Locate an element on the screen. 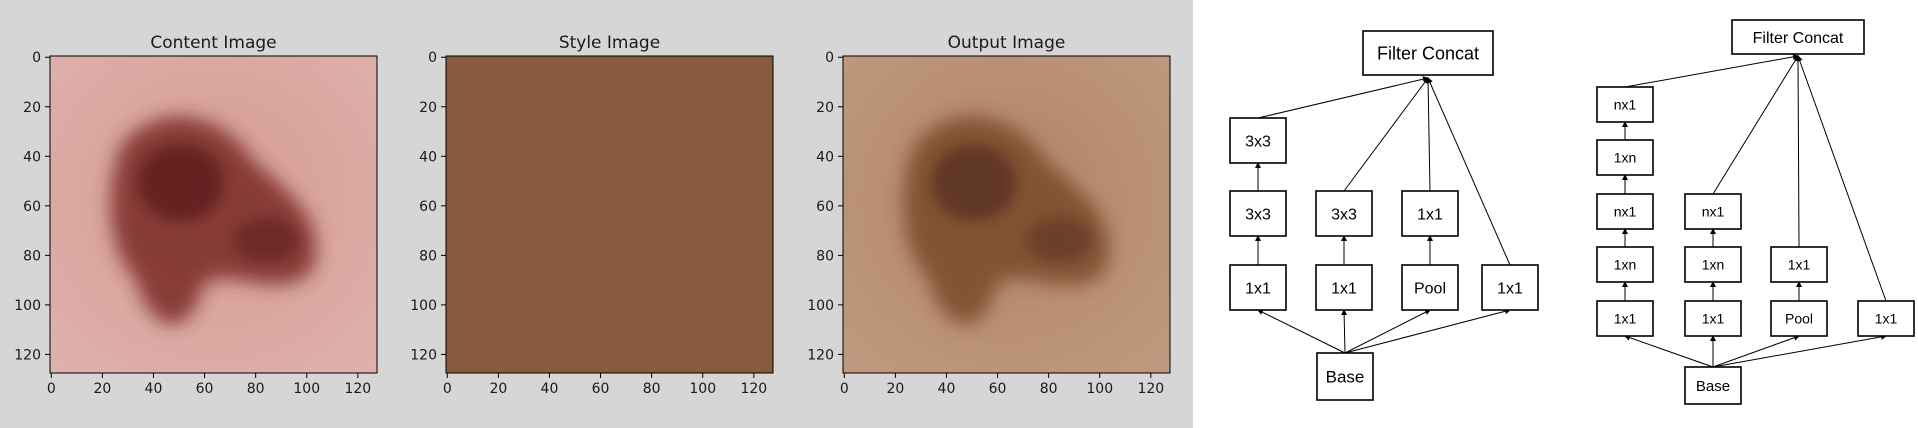 The width and height of the screenshot is (1918, 428). plot-title: Content Image is located at coordinates (213, 43).